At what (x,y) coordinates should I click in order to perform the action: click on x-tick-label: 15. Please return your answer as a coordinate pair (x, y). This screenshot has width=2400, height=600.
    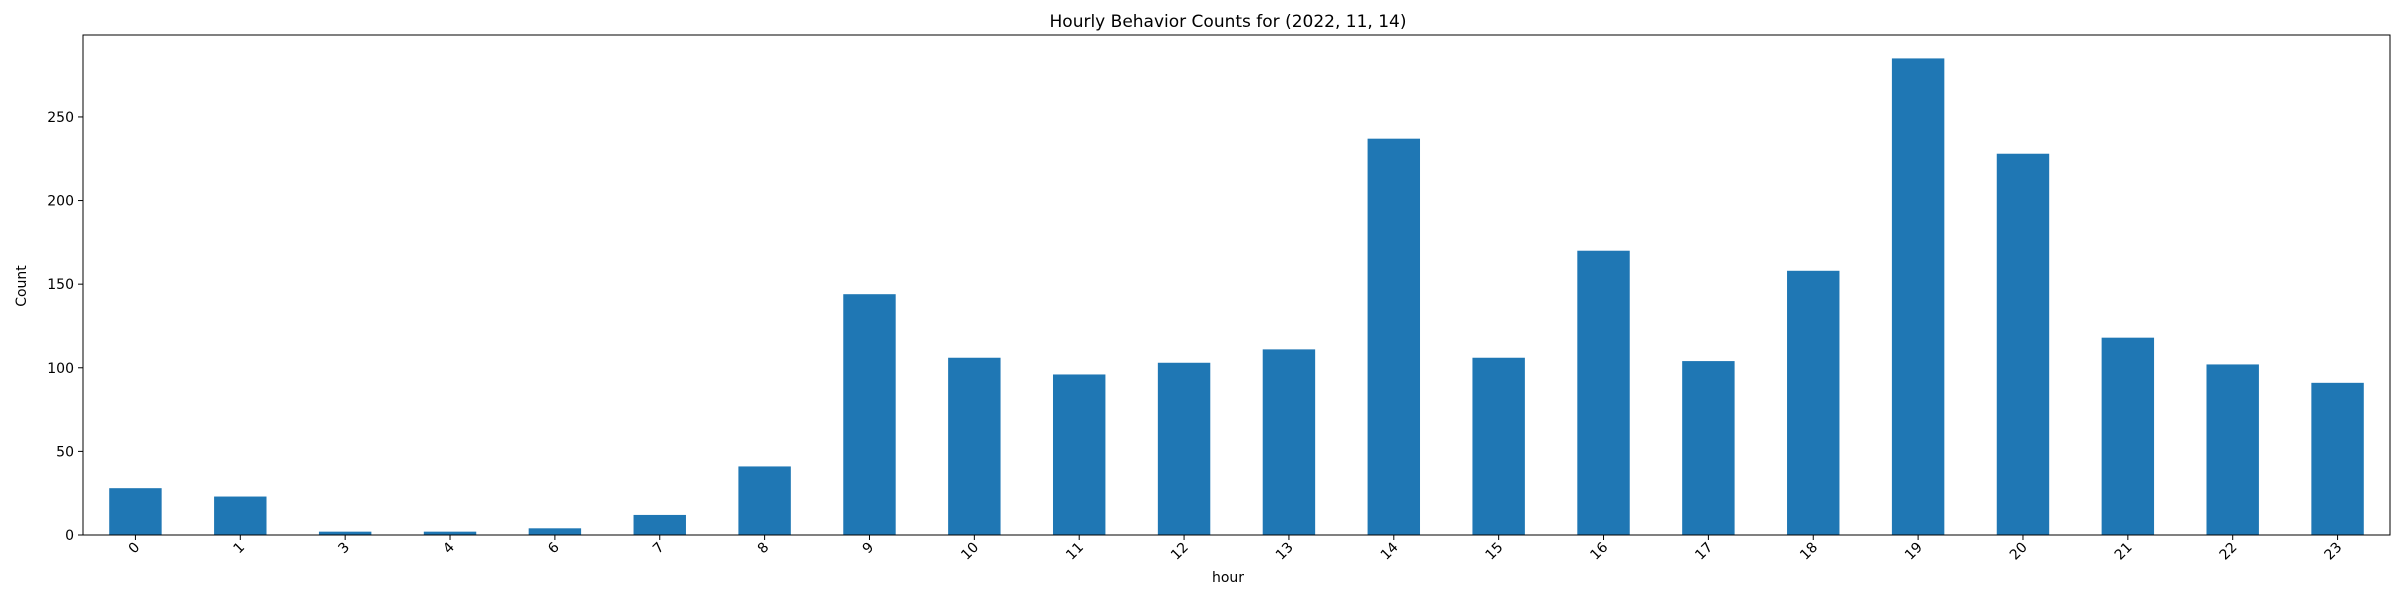
    Looking at the image, I should click on (1495, 552).